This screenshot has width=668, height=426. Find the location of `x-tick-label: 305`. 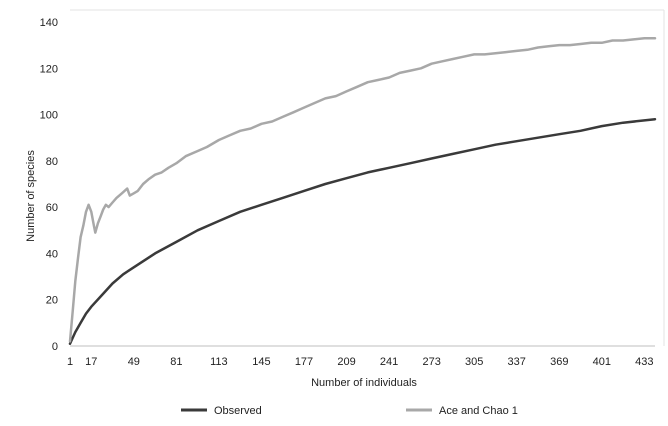

x-tick-label: 305 is located at coordinates (474, 362).